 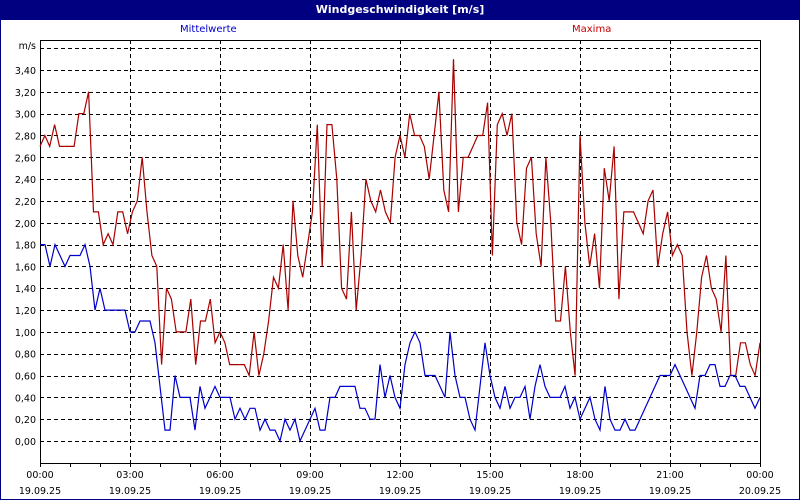 What do you see at coordinates (25, 224) in the screenshot?
I see `y-tick-label: 2,00` at bounding box center [25, 224].